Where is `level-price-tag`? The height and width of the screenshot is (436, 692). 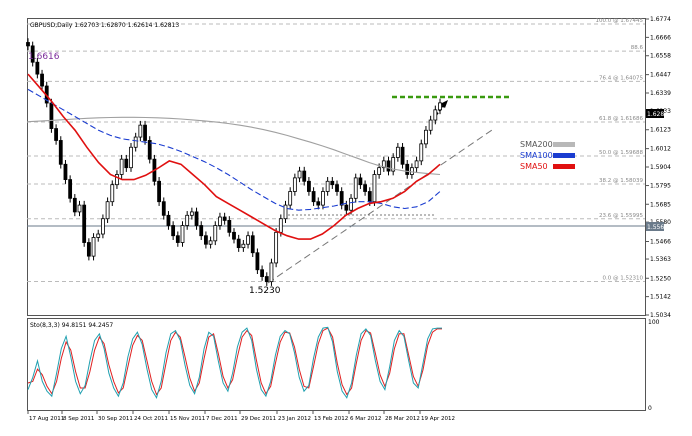
level-price-tag is located at coordinates (655, 226).